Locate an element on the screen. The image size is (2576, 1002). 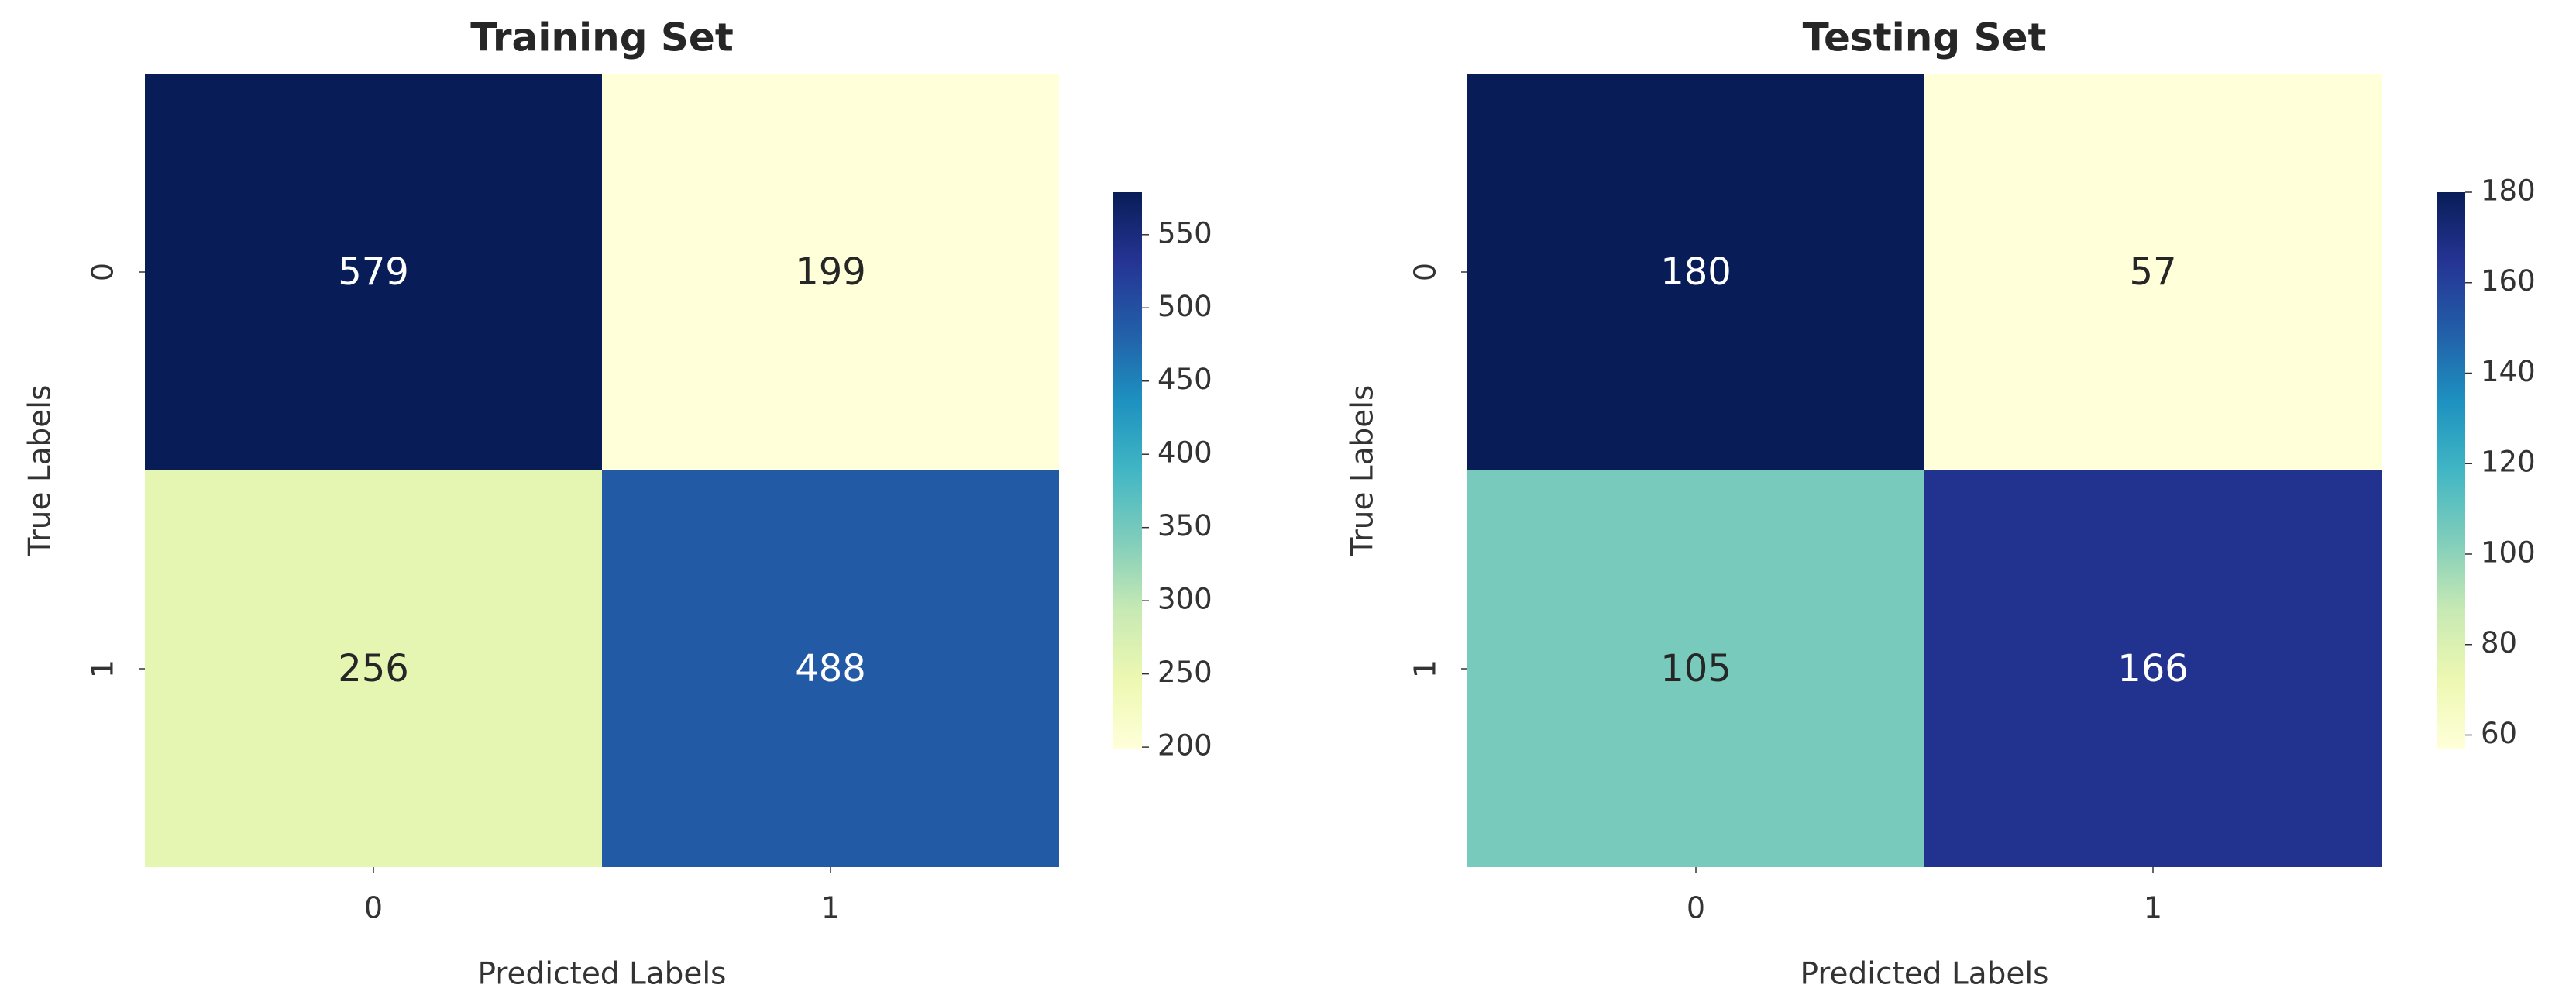
colorbar-tick-label: 120 is located at coordinates (2508, 462).